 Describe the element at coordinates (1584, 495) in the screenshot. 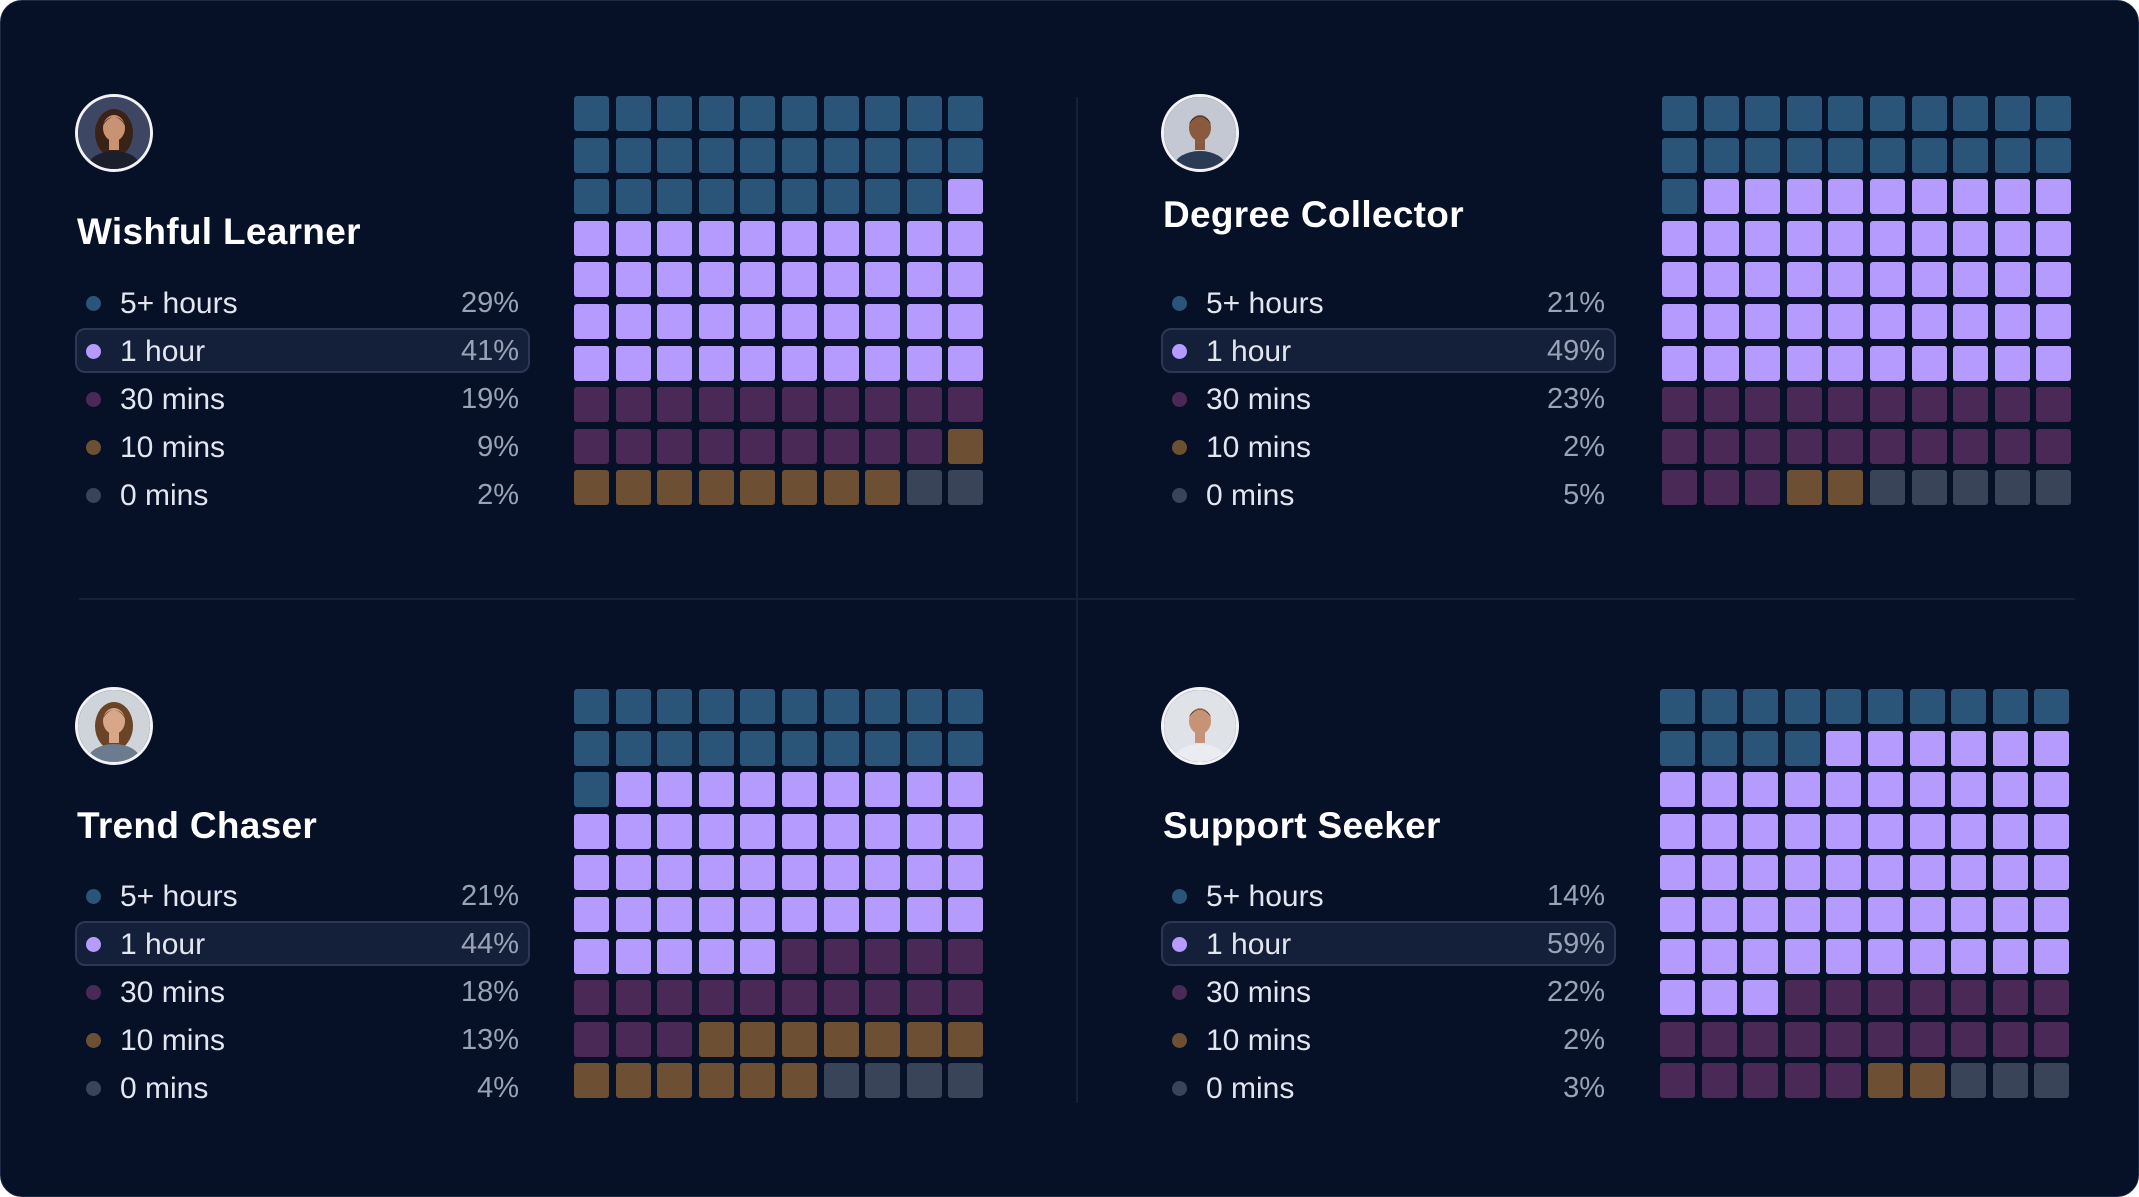

I see `legend-percentage: 5%` at that location.